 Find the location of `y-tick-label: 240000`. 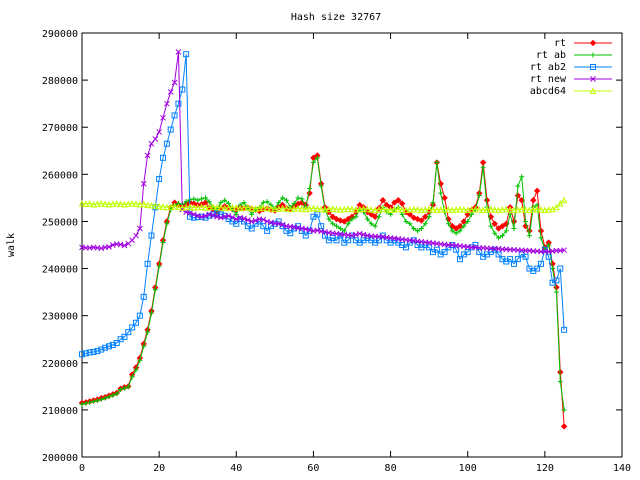

y-tick-label: 240000 is located at coordinates (60, 270).